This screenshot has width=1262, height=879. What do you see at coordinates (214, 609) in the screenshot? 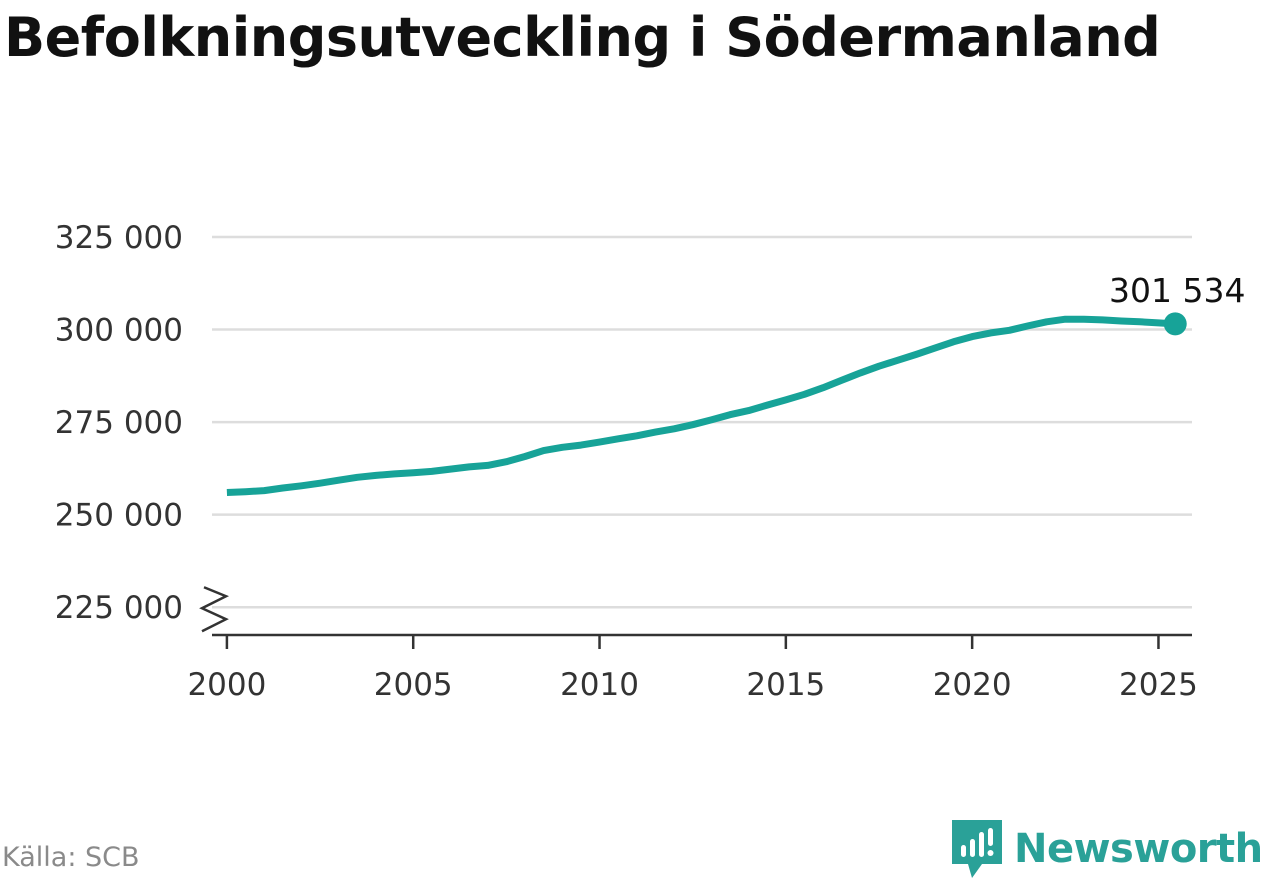
I see `axis-break-icon` at bounding box center [214, 609].